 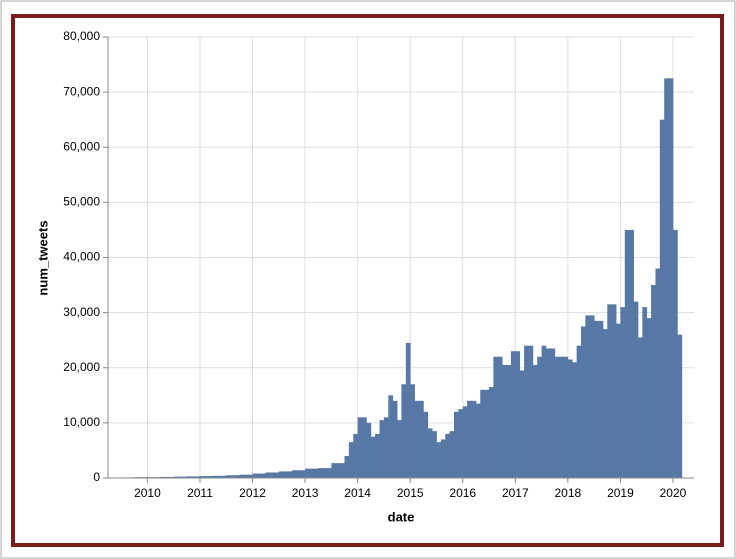 What do you see at coordinates (147, 493) in the screenshot?
I see `x-tick-label: 2010` at bounding box center [147, 493].